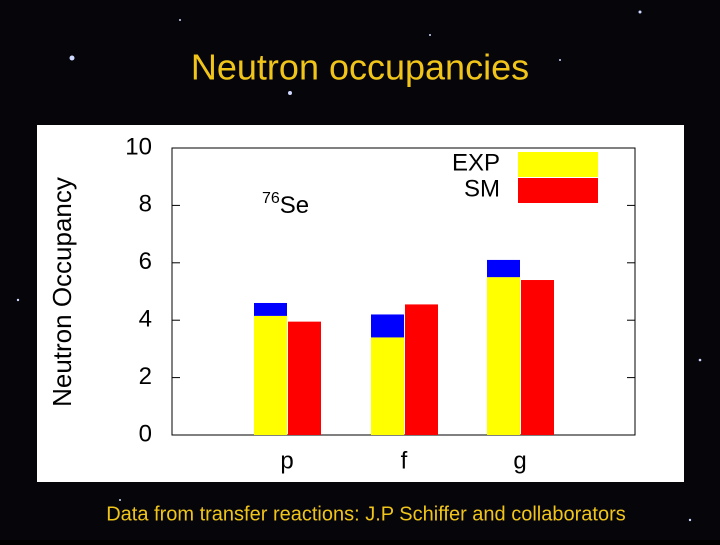 Image resolution: width=720 pixels, height=545 pixels. What do you see at coordinates (271, 198) in the screenshot?
I see `annotation-superscript: 76` at bounding box center [271, 198].